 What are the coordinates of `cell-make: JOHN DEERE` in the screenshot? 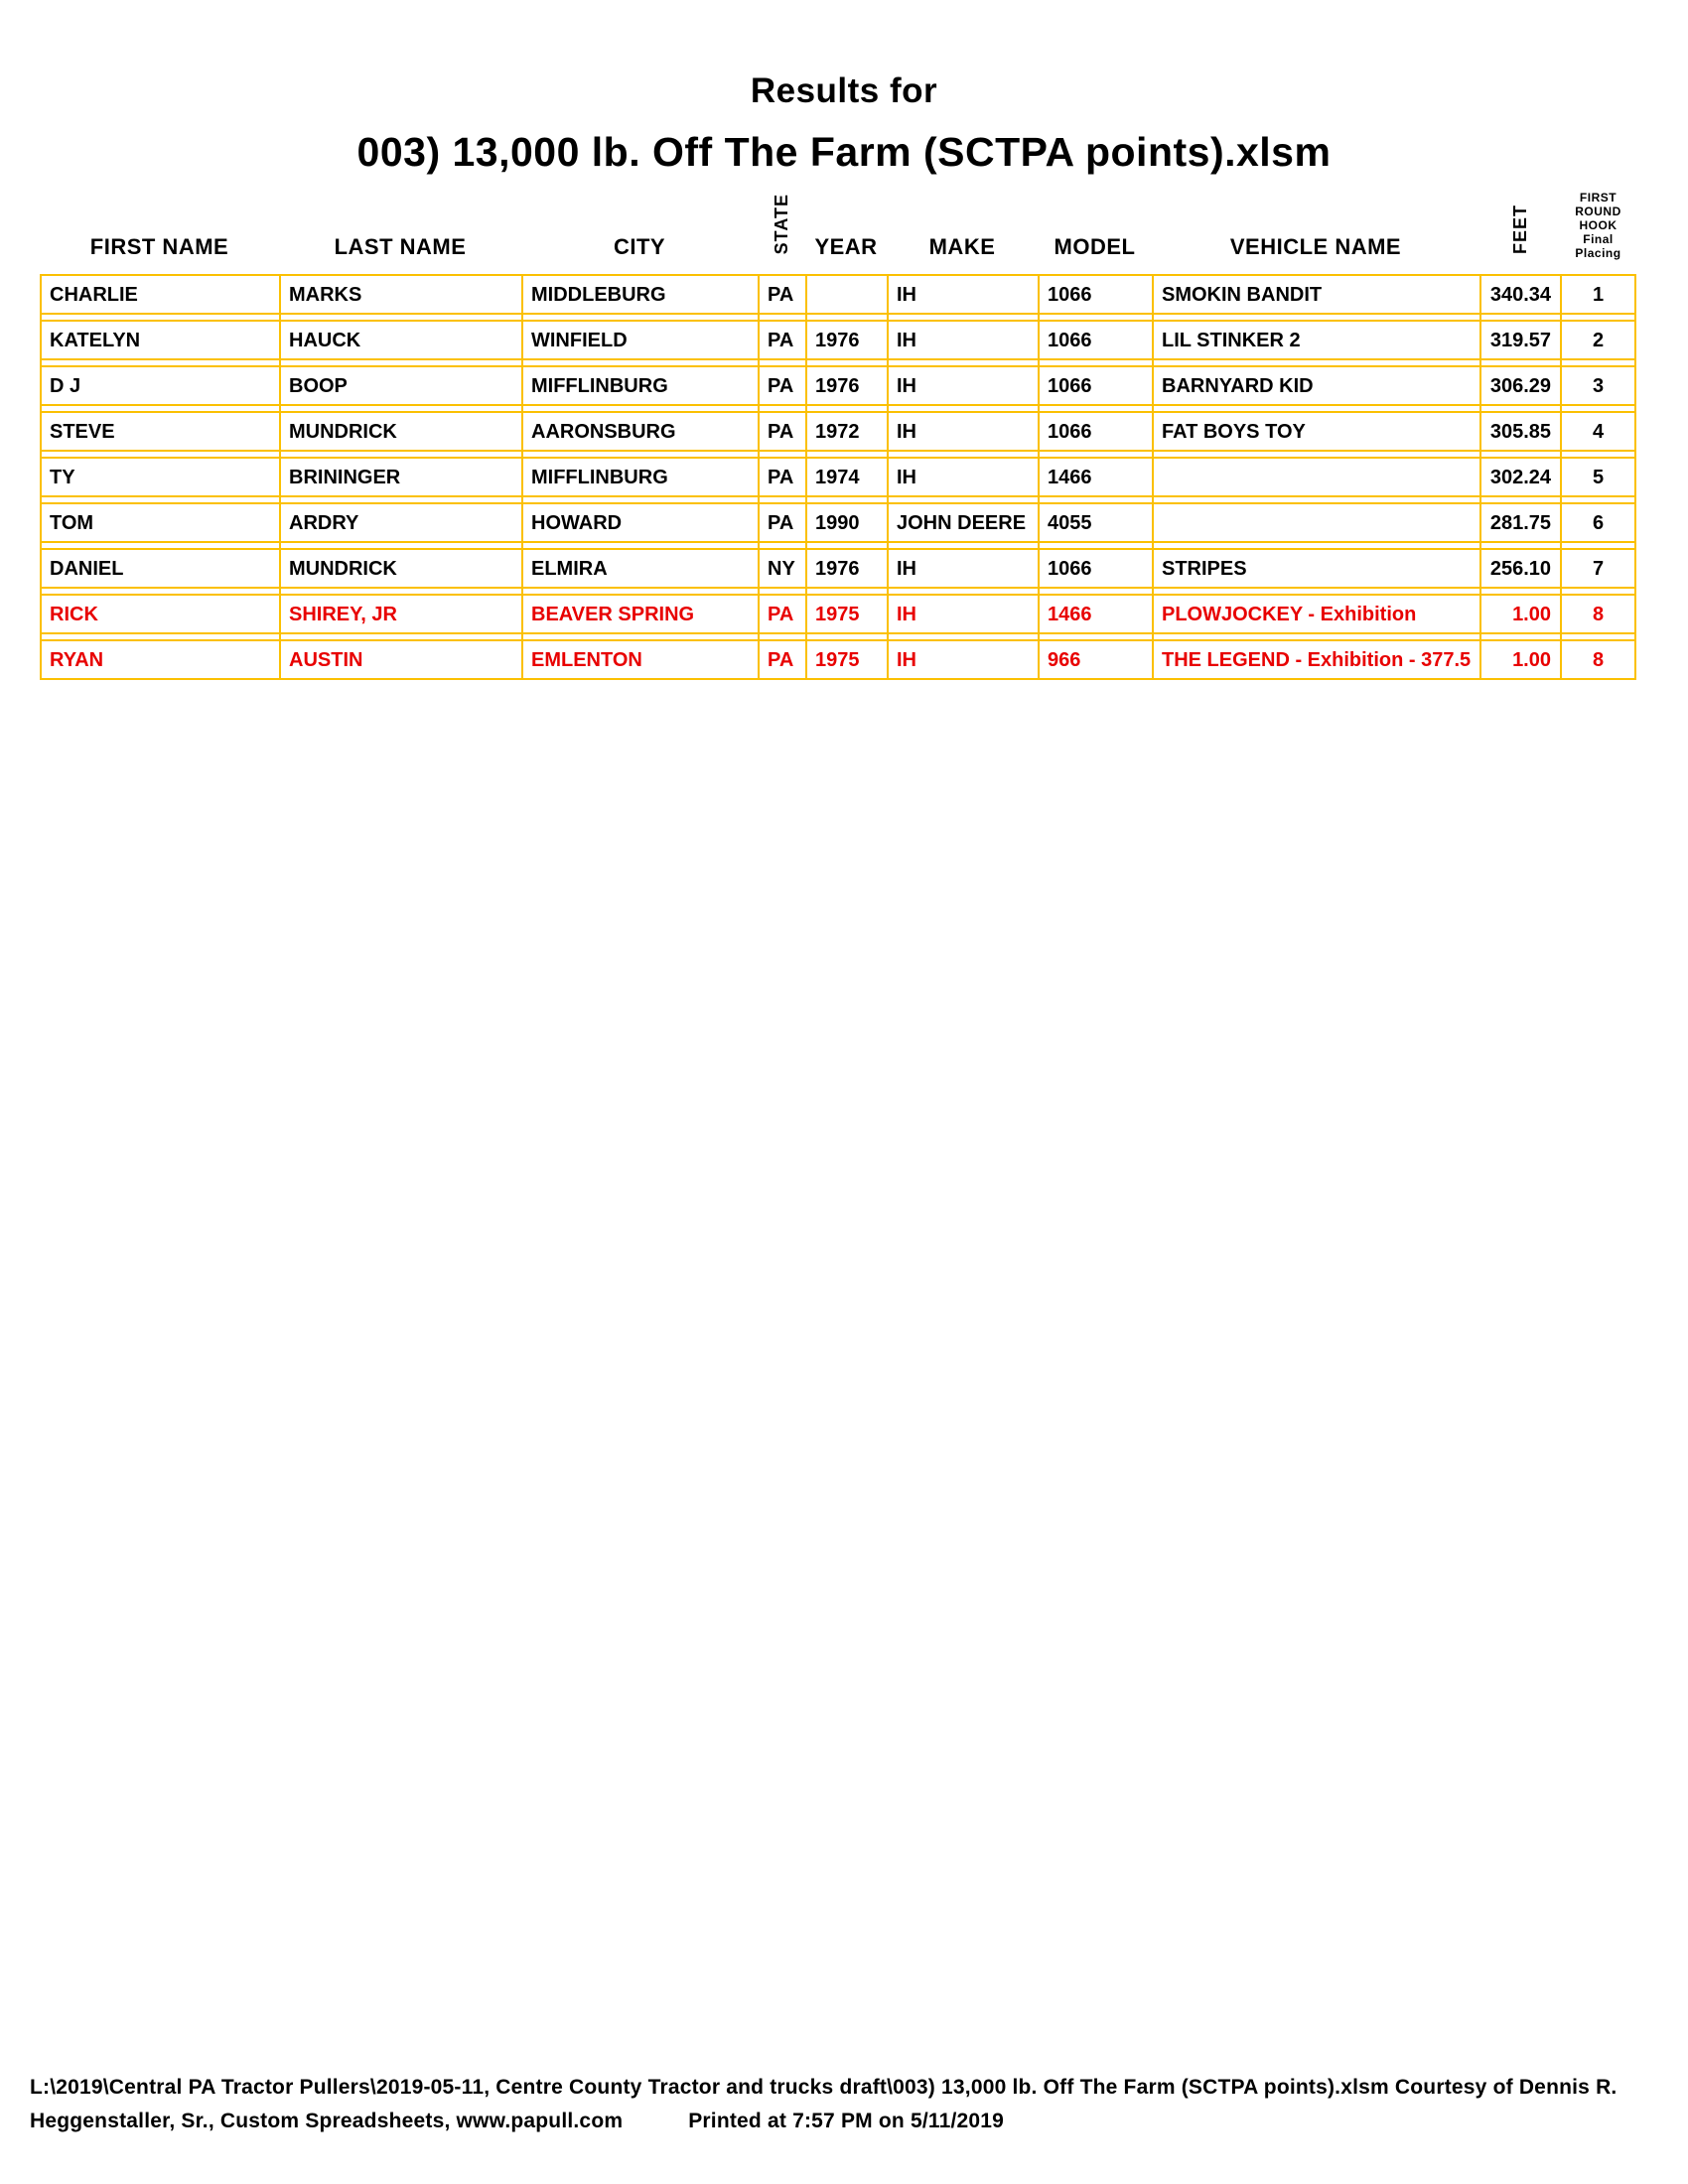 It's located at (962, 522).